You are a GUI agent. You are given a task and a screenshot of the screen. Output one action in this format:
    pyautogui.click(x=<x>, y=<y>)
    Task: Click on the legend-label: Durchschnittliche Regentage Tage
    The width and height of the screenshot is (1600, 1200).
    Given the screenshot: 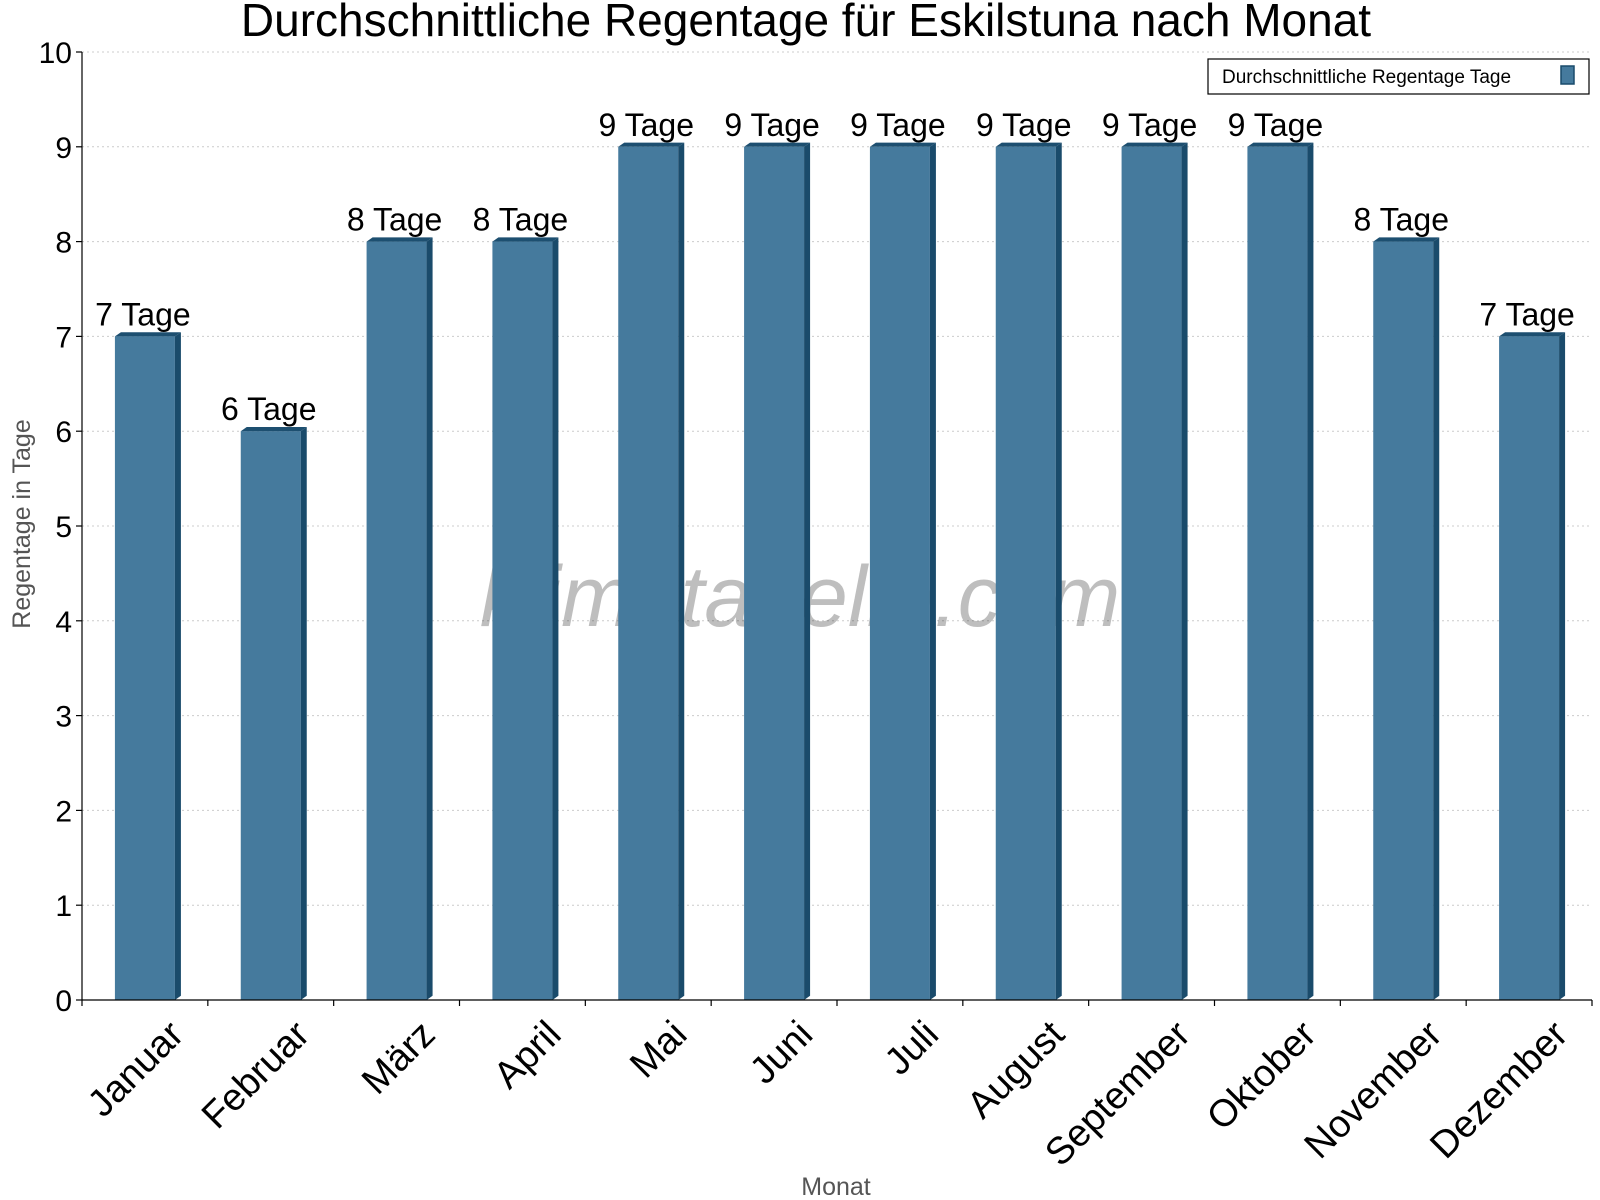 What is the action you would take?
    pyautogui.click(x=1366, y=77)
    